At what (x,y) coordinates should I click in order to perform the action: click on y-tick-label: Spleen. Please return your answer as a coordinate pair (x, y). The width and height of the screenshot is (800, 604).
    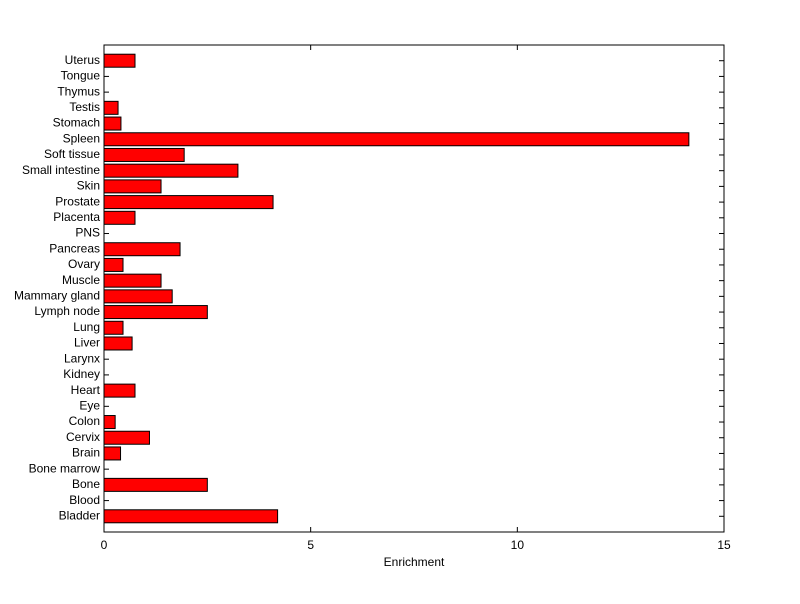
    Looking at the image, I should click on (81, 138).